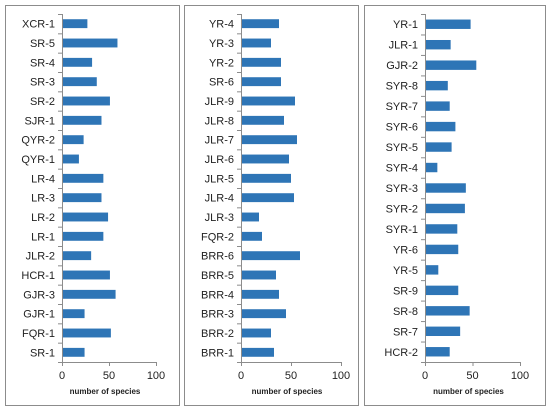 This screenshot has width=550, height=410. Describe the element at coordinates (219, 218) in the screenshot. I see `category-label: JLR-3` at that location.